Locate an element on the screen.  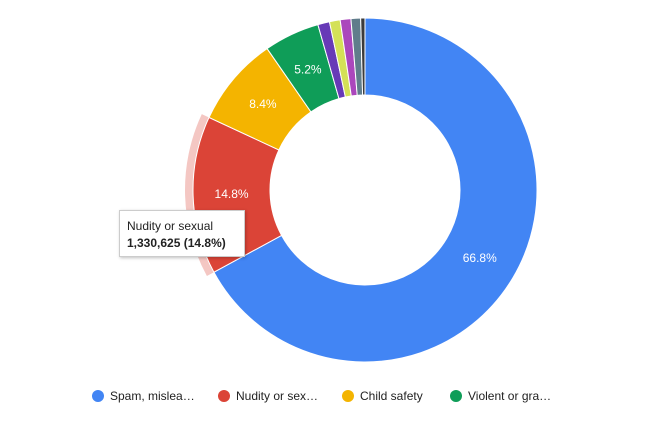
legend-swatch-violent is located at coordinates (456, 396).